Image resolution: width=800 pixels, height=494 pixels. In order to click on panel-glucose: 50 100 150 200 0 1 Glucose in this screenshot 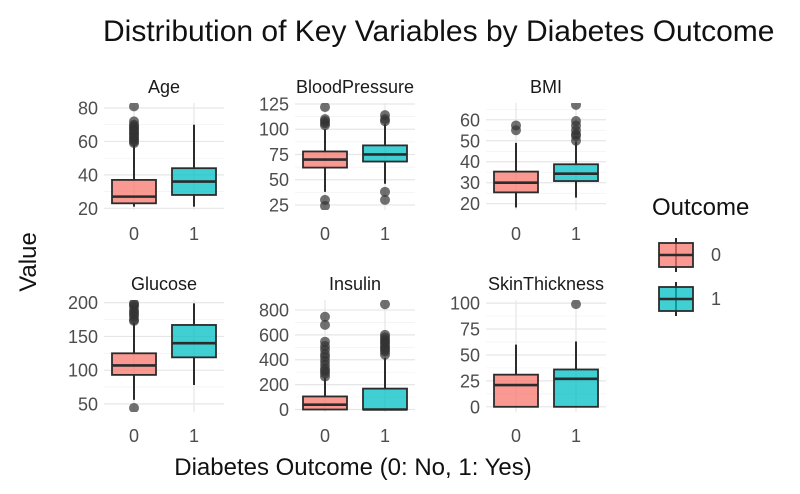, I will do `click(146, 360)`.